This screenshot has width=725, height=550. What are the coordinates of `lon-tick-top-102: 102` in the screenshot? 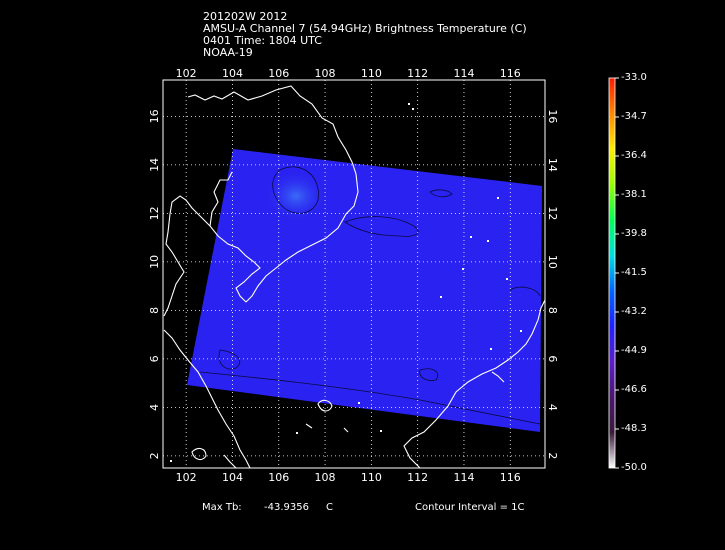 It's located at (186, 73).